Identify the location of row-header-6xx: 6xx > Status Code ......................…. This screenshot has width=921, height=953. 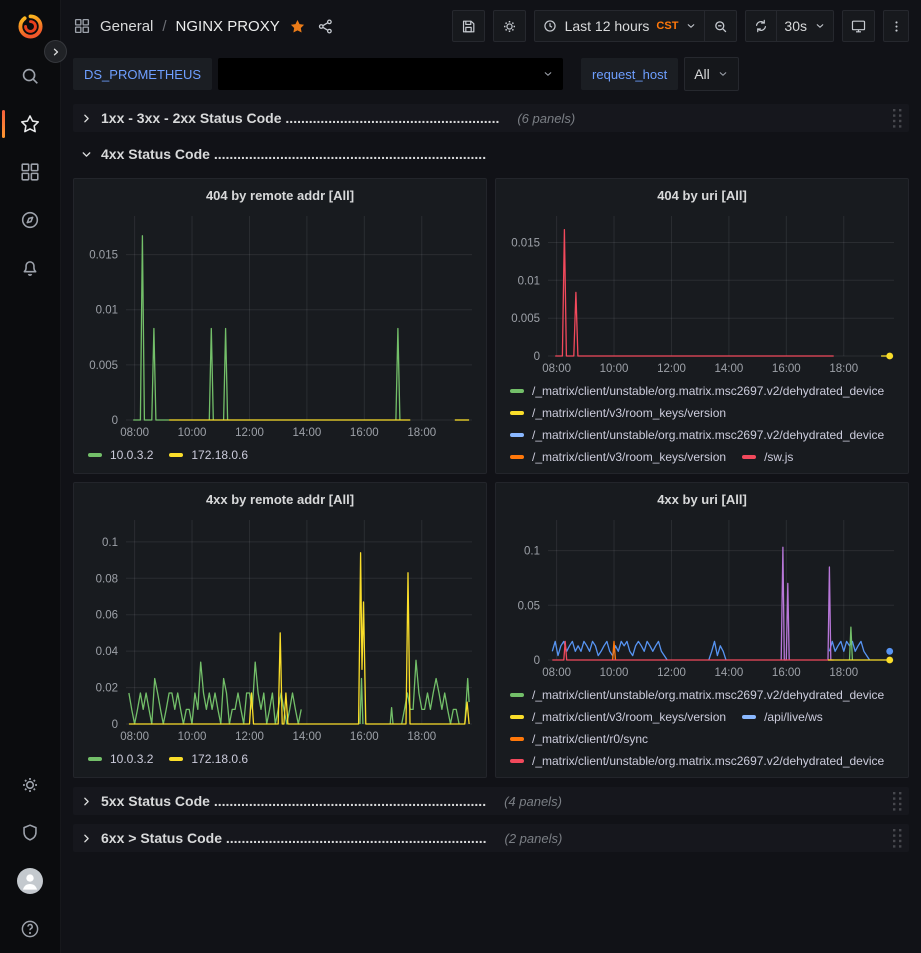
(491, 838).